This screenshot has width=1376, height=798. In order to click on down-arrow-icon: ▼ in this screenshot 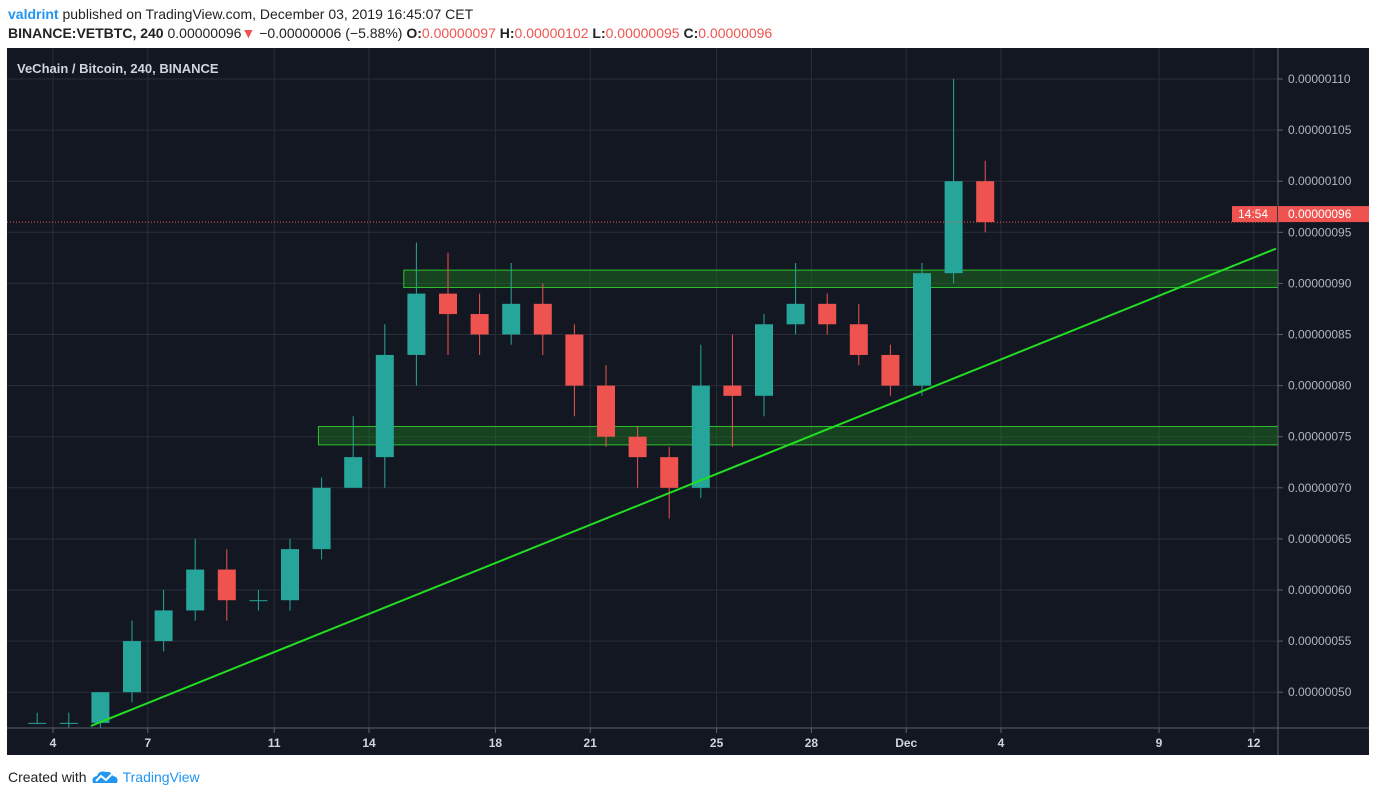, I will do `click(248, 33)`.